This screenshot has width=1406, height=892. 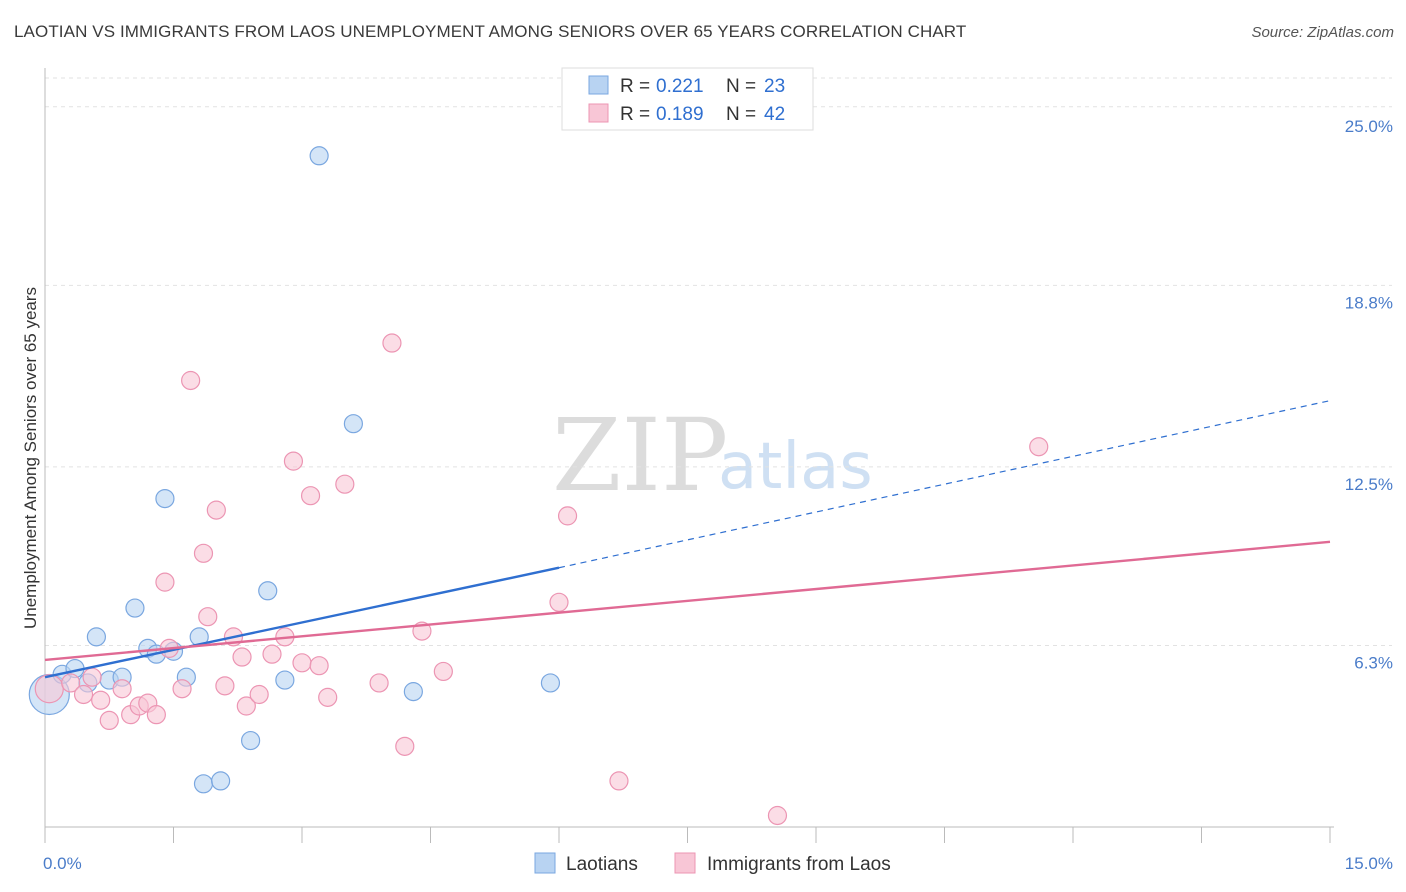 I want to click on legend-r-value: 0.221, so click(x=680, y=86).